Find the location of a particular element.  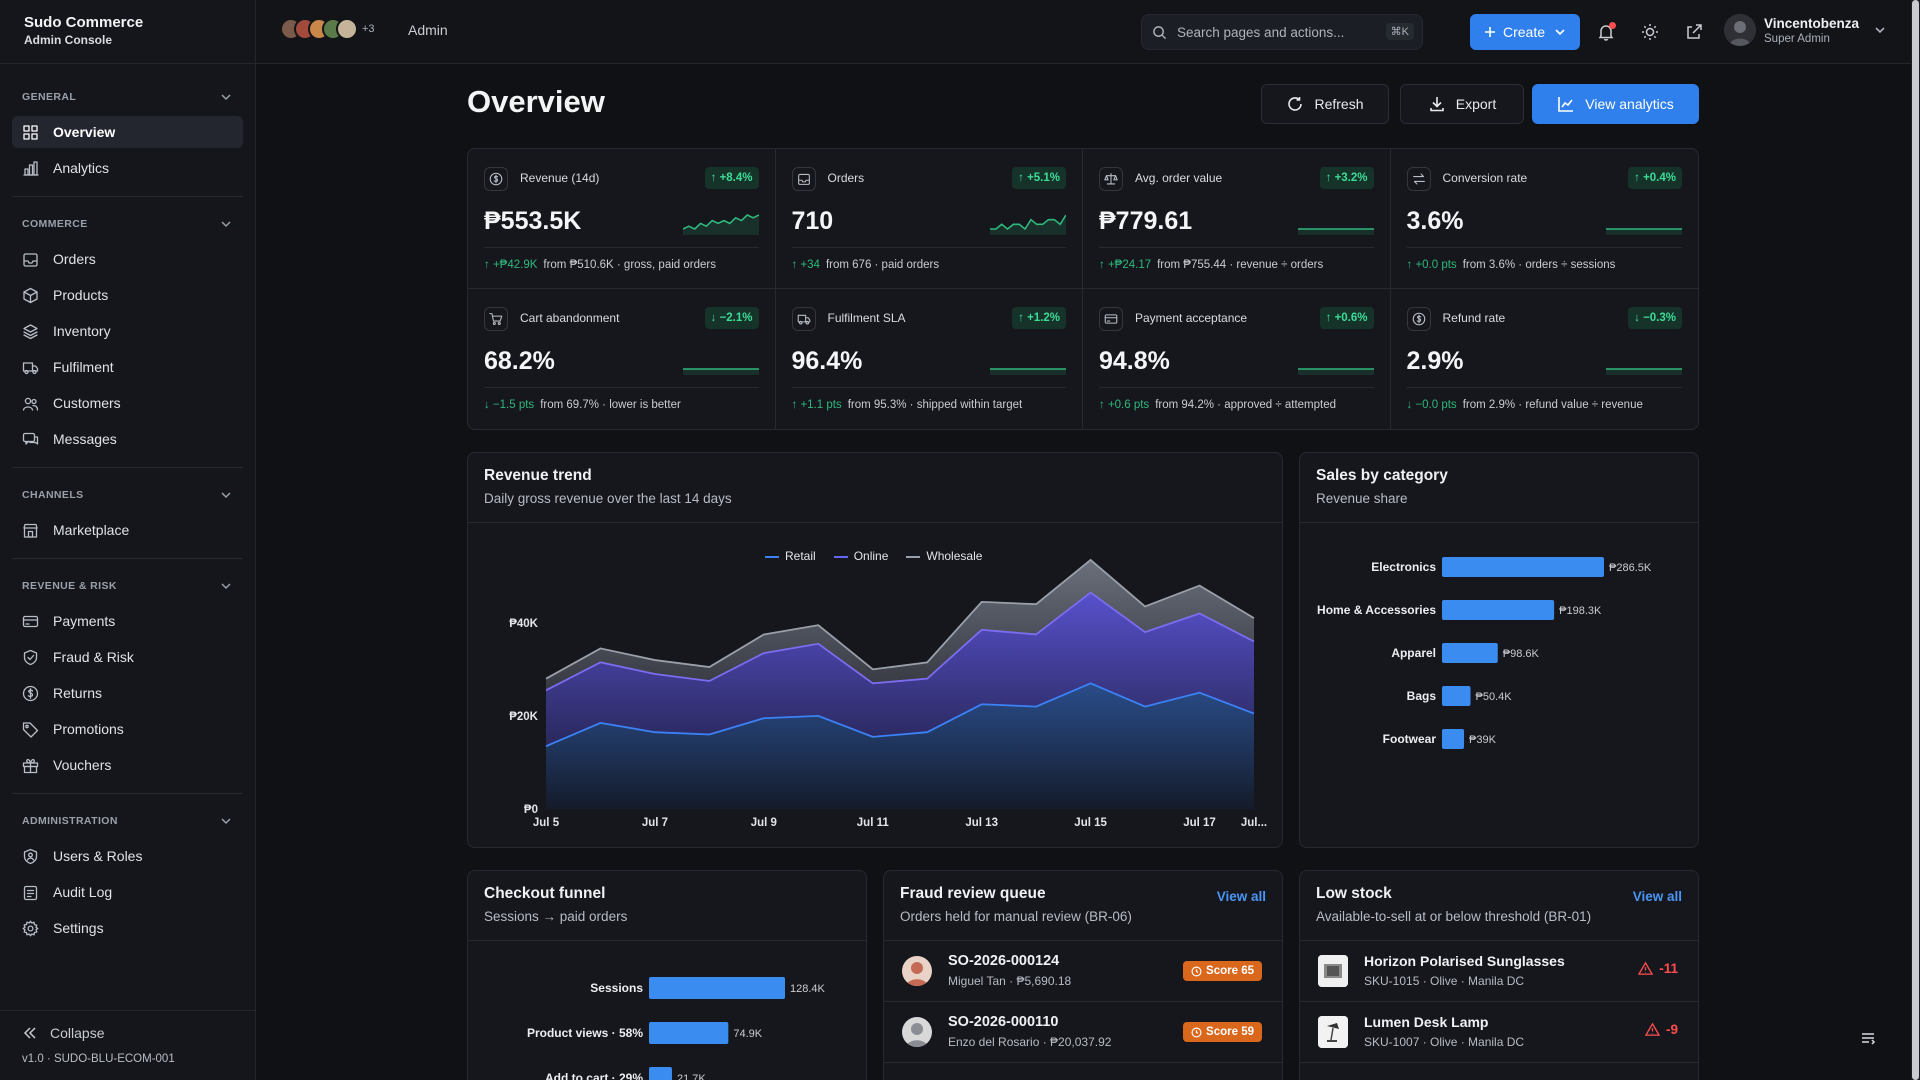

kpi-label: Fulfilment SLA is located at coordinates (866, 318).